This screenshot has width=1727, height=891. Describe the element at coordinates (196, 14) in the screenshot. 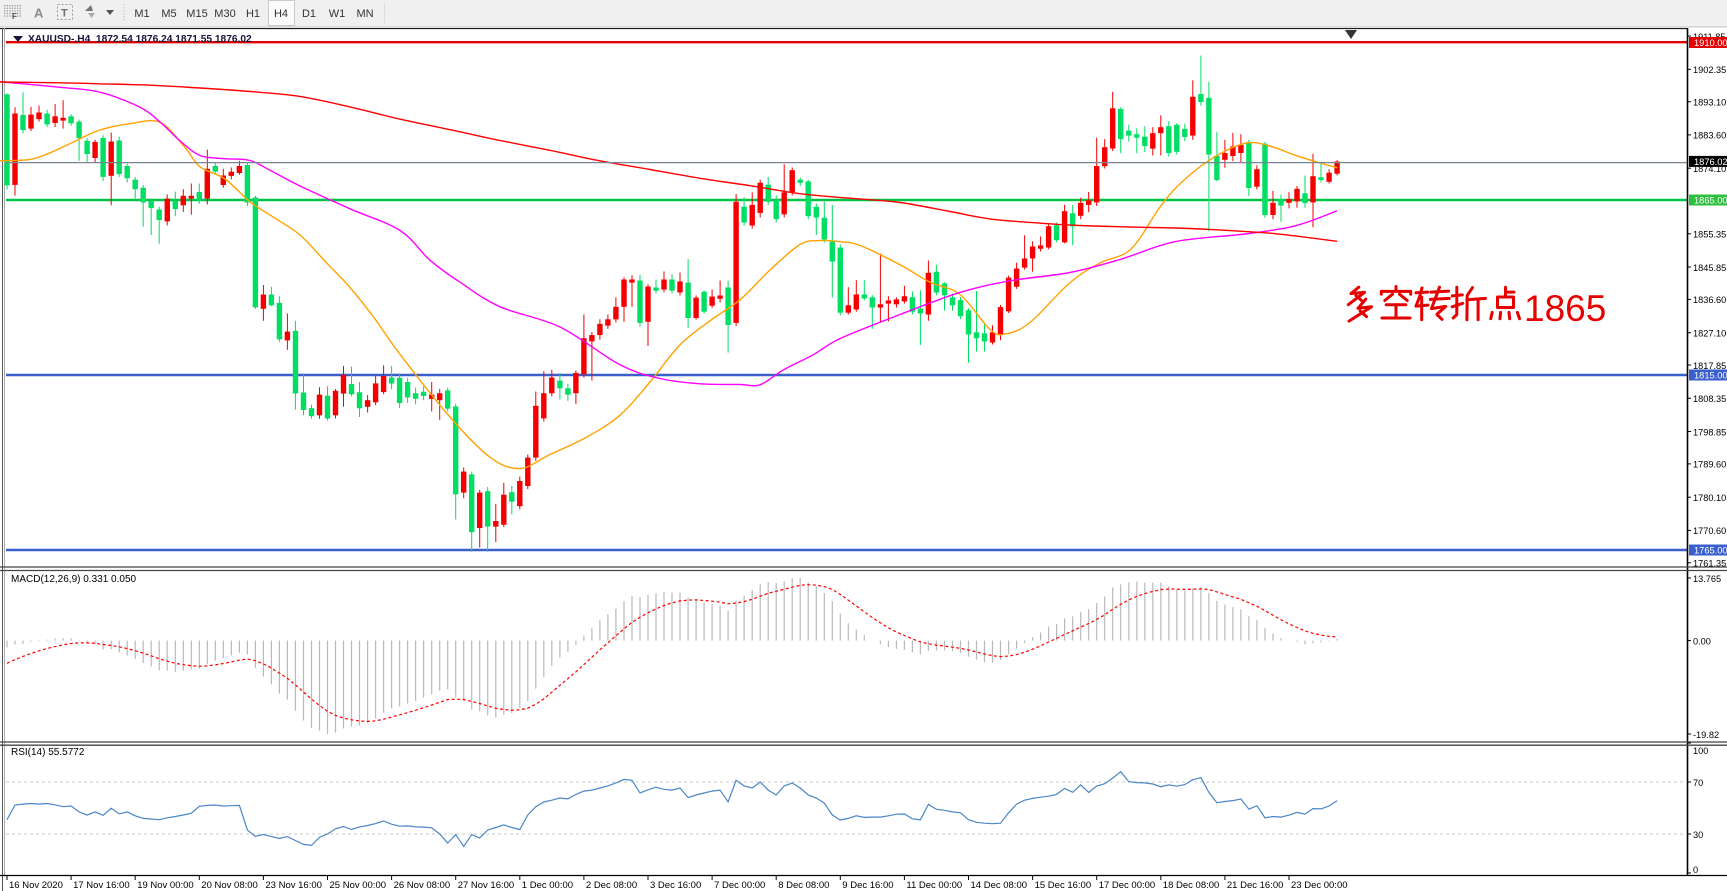

I see `svg-text: M15` at that location.